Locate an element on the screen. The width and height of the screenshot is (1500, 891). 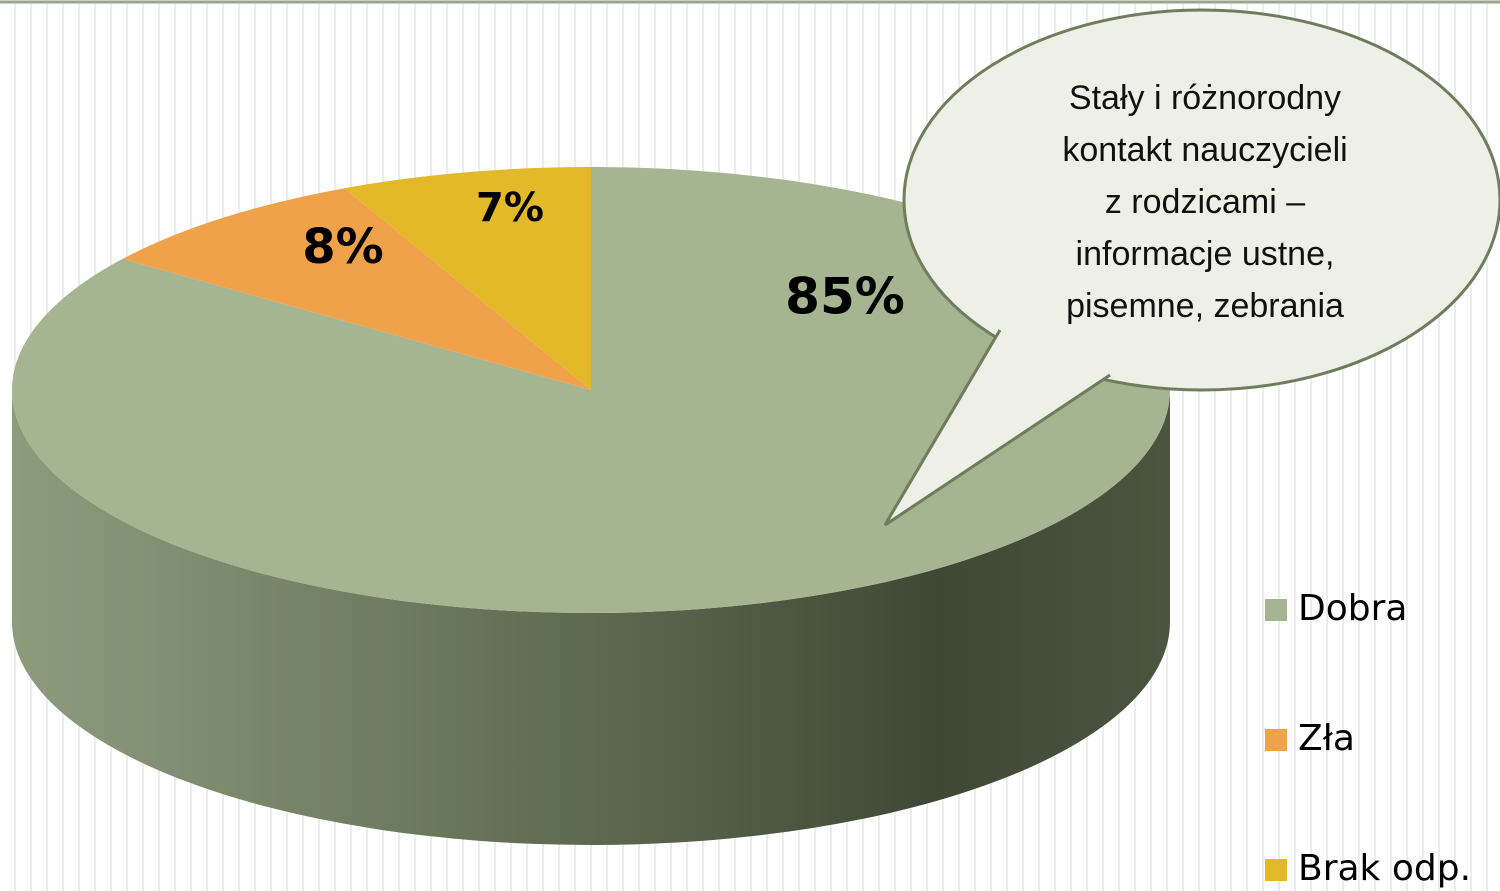
callout-text: pisemne, zebrania is located at coordinates (1205, 306).